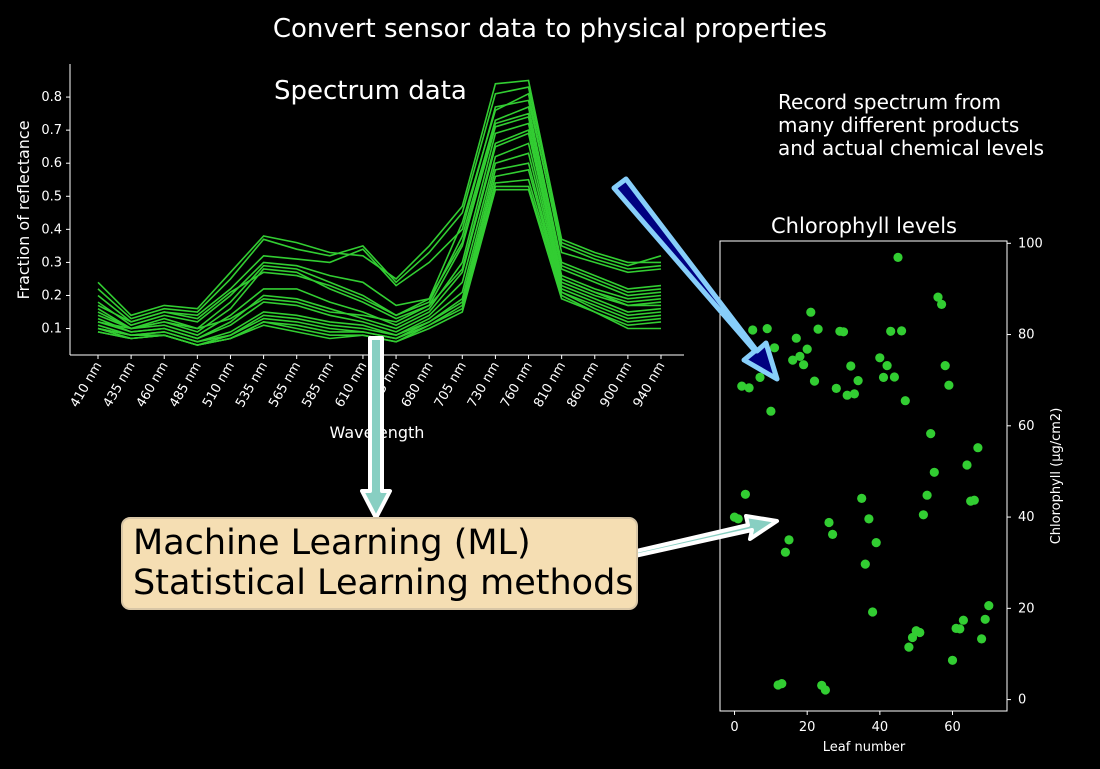 The height and width of the screenshot is (769, 1100). I want to click on scatter-x-tick-label: 20, so click(807, 727).